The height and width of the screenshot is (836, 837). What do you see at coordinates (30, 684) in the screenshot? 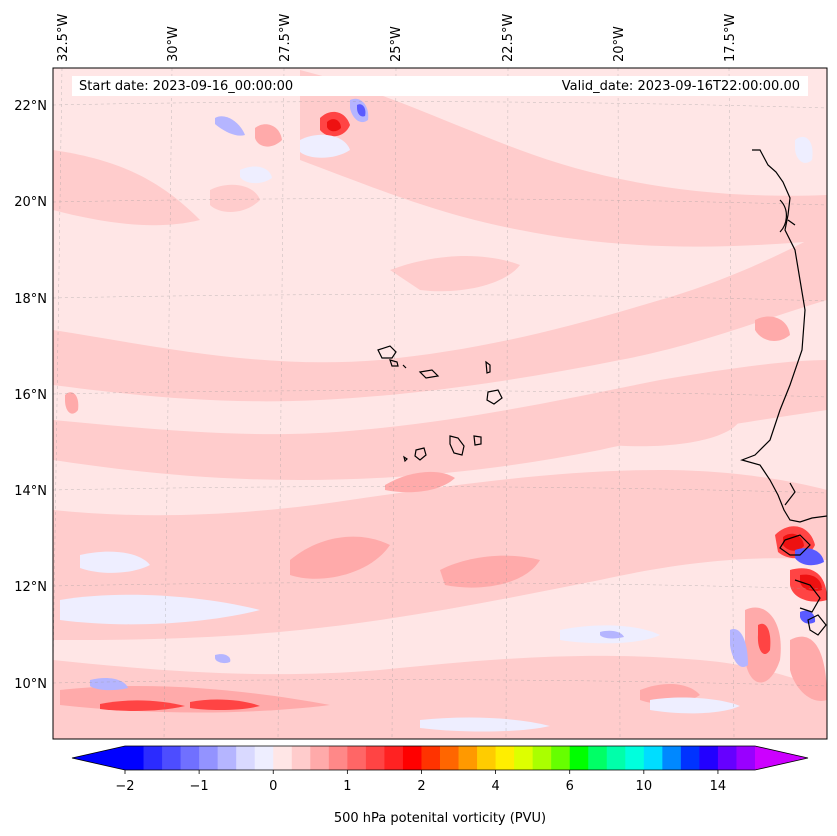
I see `lat-label-10n: 10°N` at bounding box center [30, 684].